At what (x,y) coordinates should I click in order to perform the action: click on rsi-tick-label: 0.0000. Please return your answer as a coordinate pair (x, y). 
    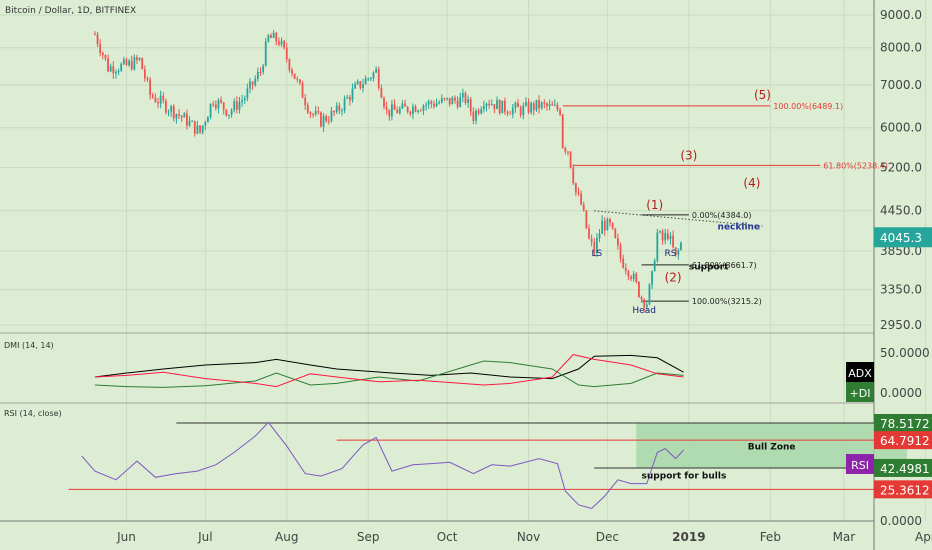
    Looking at the image, I should click on (901, 521).